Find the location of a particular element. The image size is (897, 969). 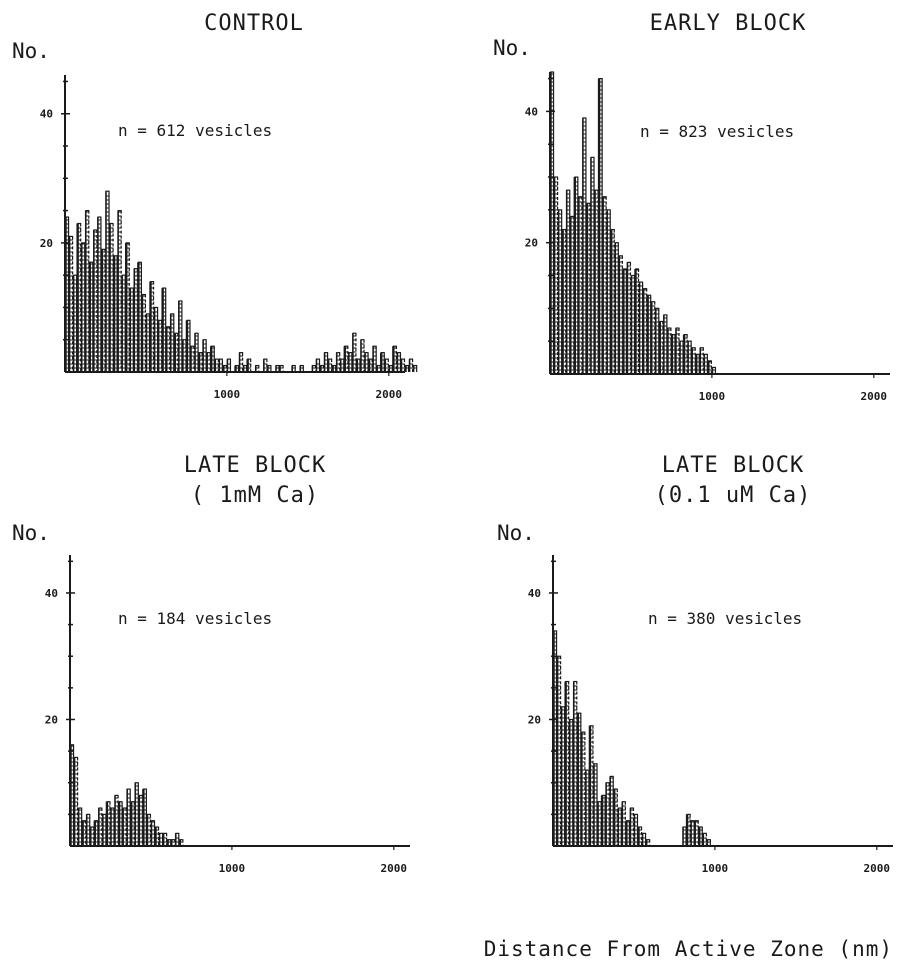

panel-title-line-1: LATE BLOCK is located at coordinates (733, 465).